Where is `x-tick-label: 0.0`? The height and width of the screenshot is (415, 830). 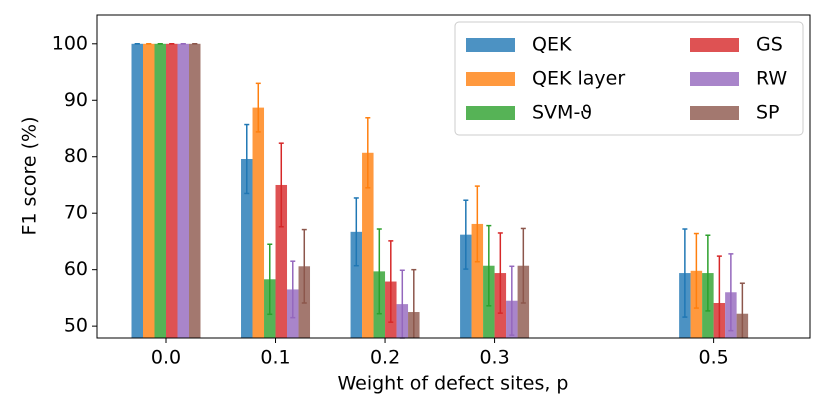
x-tick-label: 0.0 is located at coordinates (166, 358).